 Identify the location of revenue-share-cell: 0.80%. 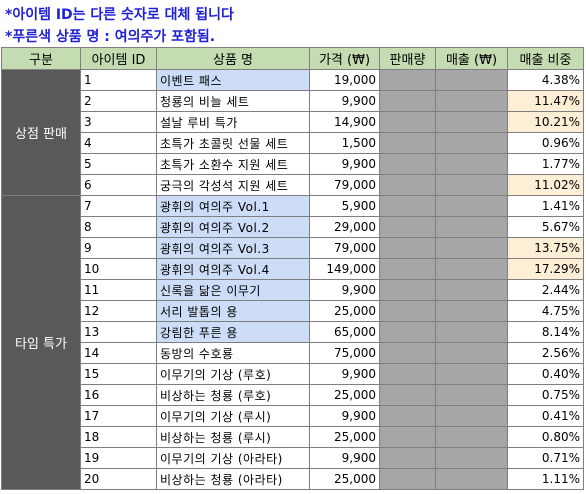
(545, 437).